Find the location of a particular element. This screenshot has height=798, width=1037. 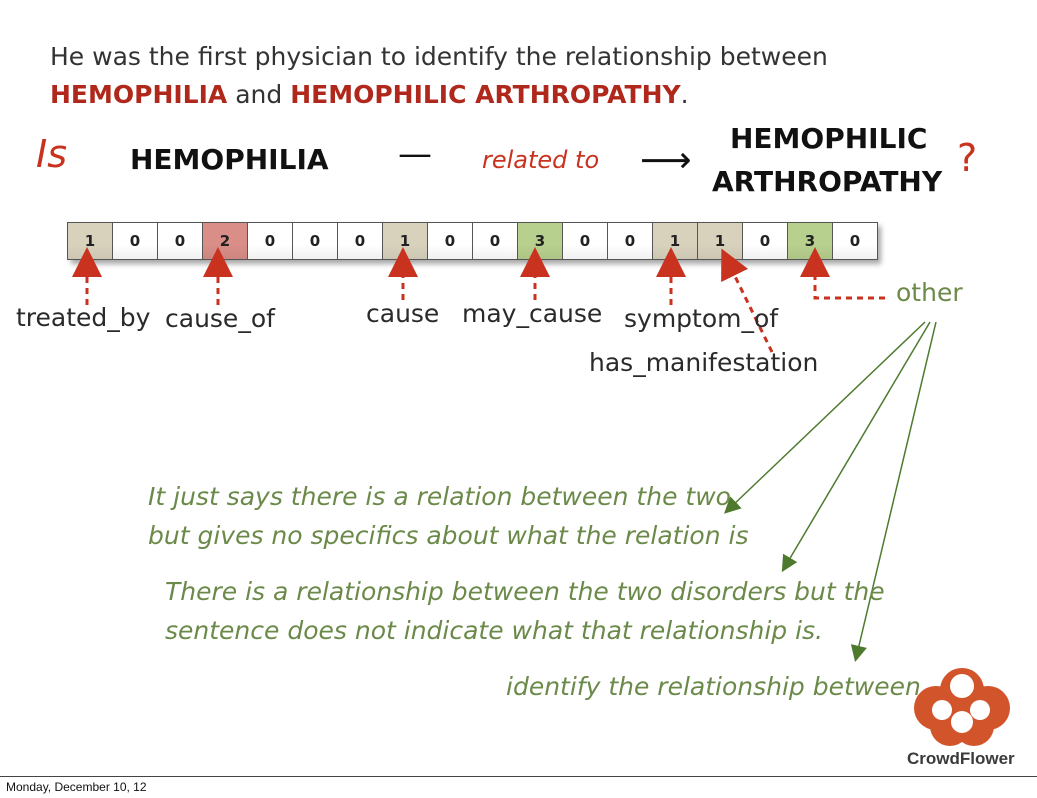

question-is: Is is located at coordinates (52, 154).